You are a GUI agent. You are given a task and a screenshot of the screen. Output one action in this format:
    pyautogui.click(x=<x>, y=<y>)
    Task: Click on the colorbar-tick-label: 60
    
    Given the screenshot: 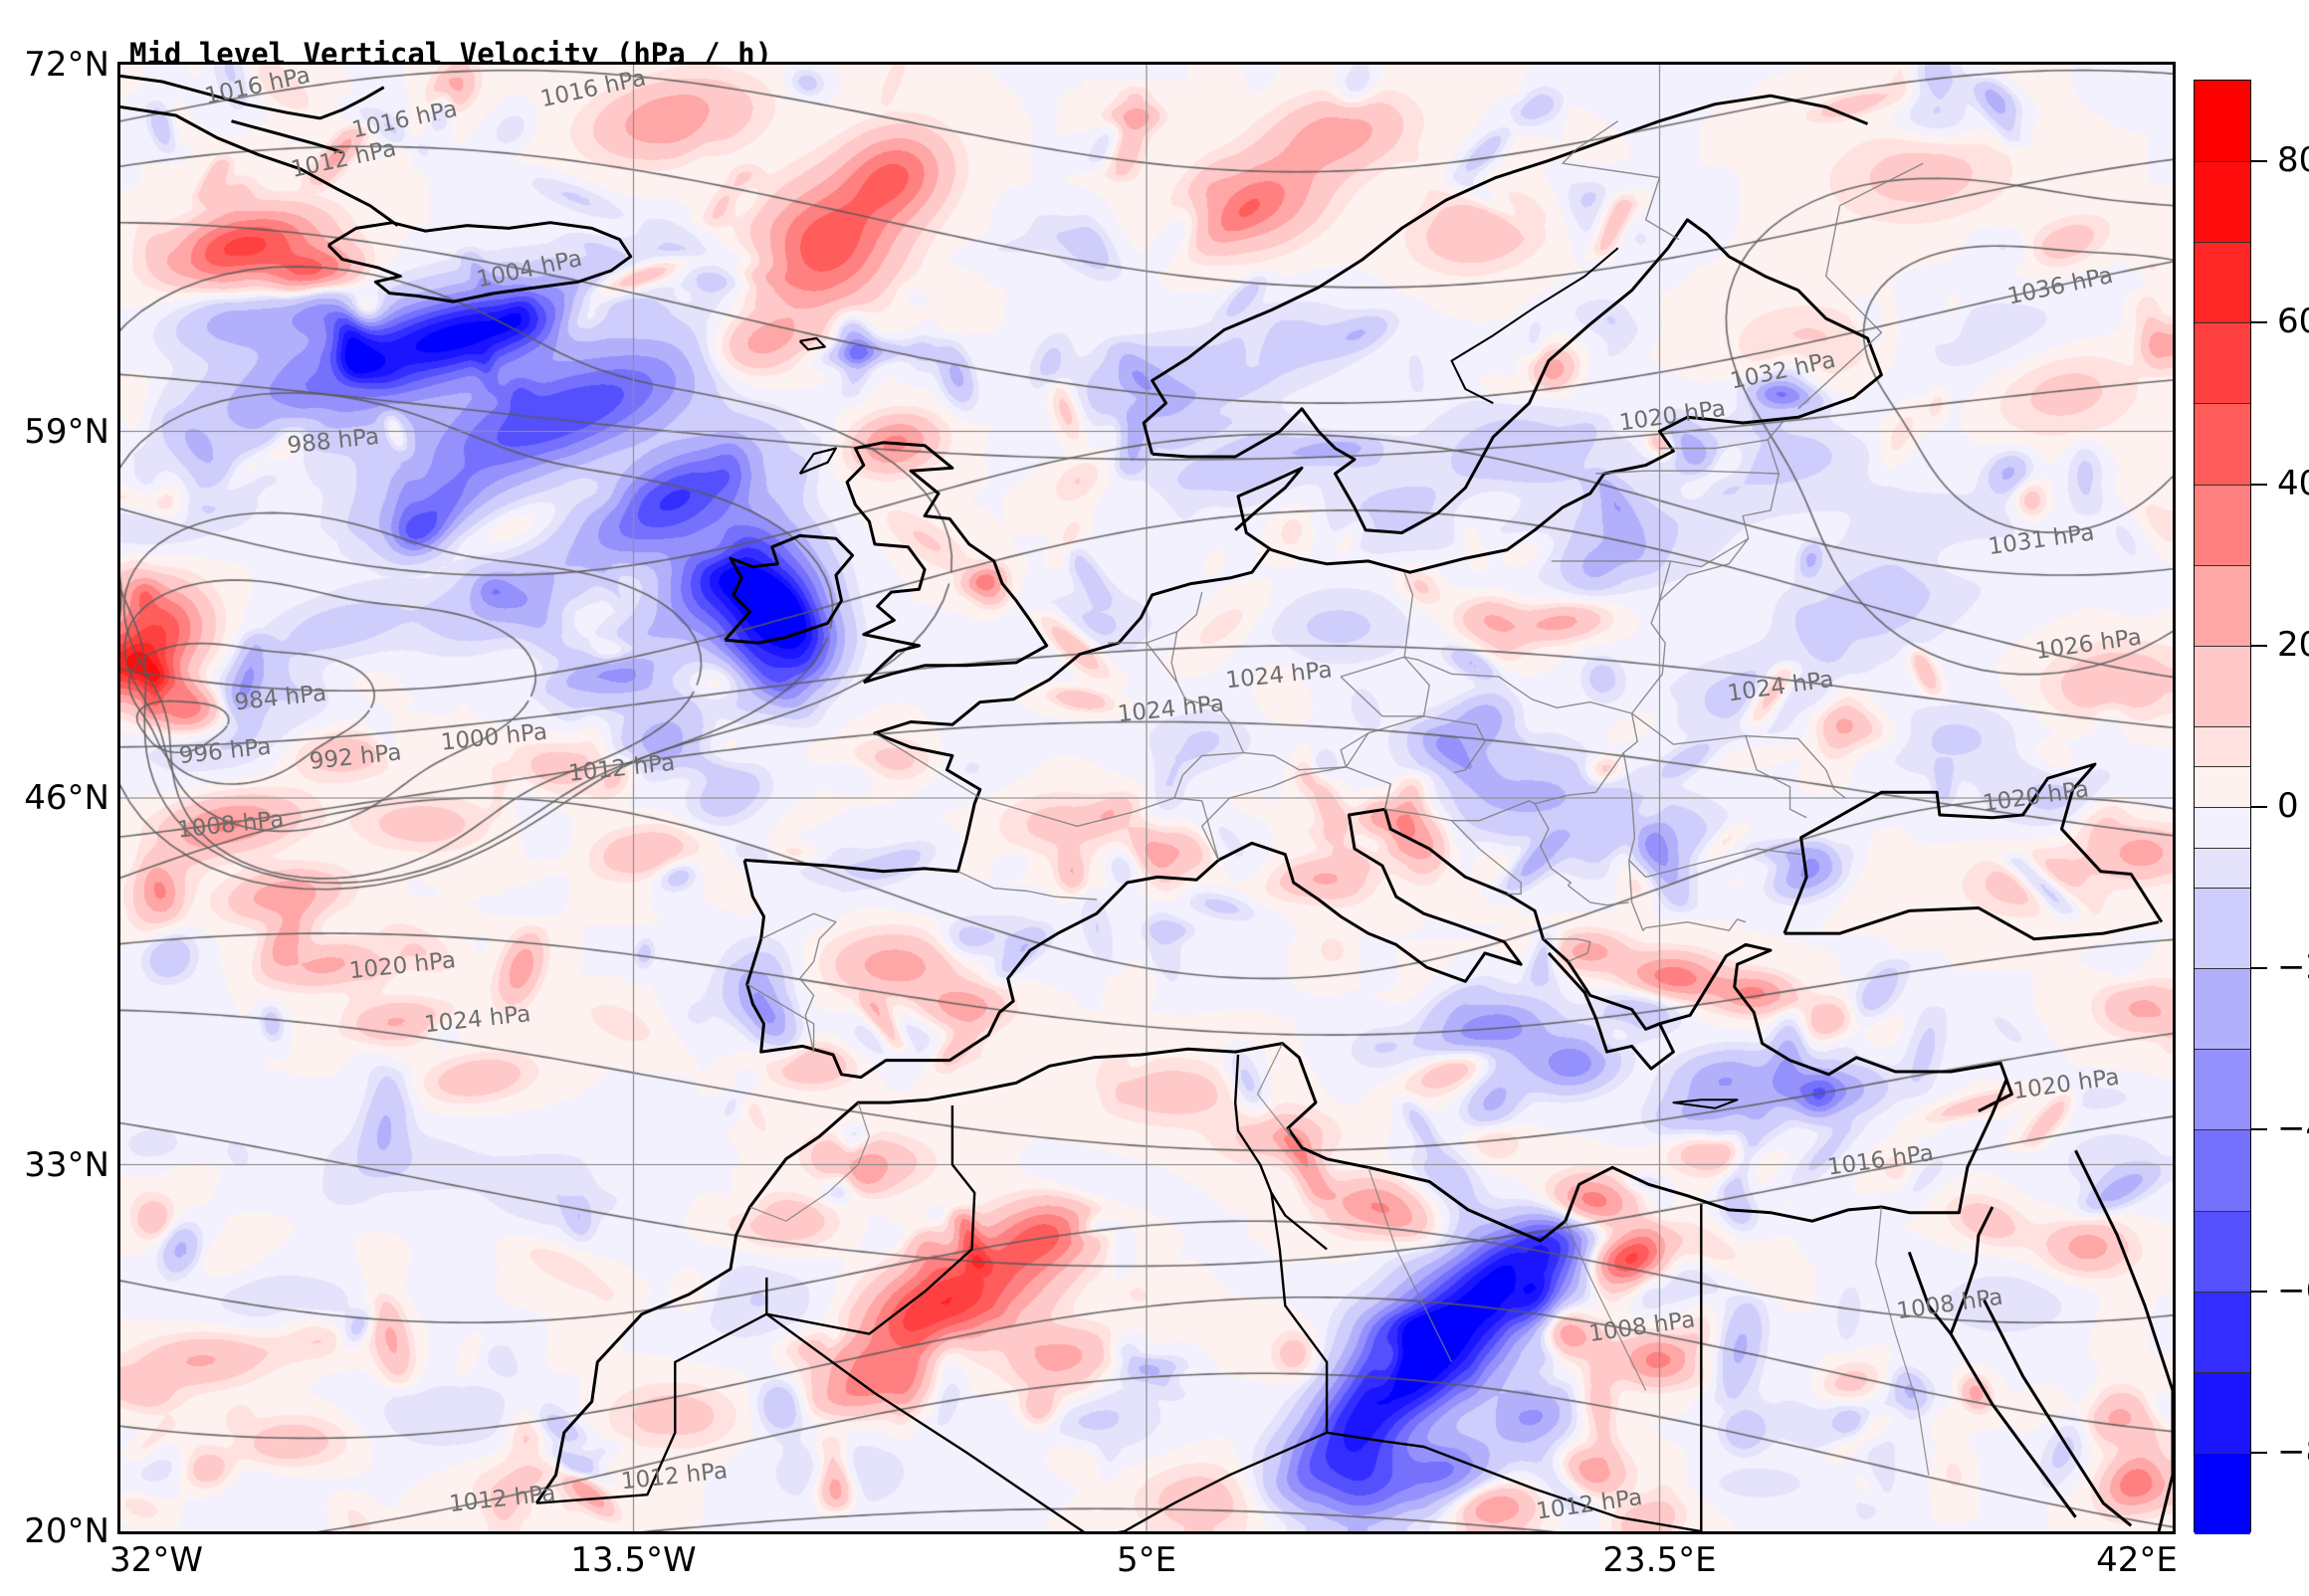 What is the action you would take?
    pyautogui.click(x=2293, y=321)
    